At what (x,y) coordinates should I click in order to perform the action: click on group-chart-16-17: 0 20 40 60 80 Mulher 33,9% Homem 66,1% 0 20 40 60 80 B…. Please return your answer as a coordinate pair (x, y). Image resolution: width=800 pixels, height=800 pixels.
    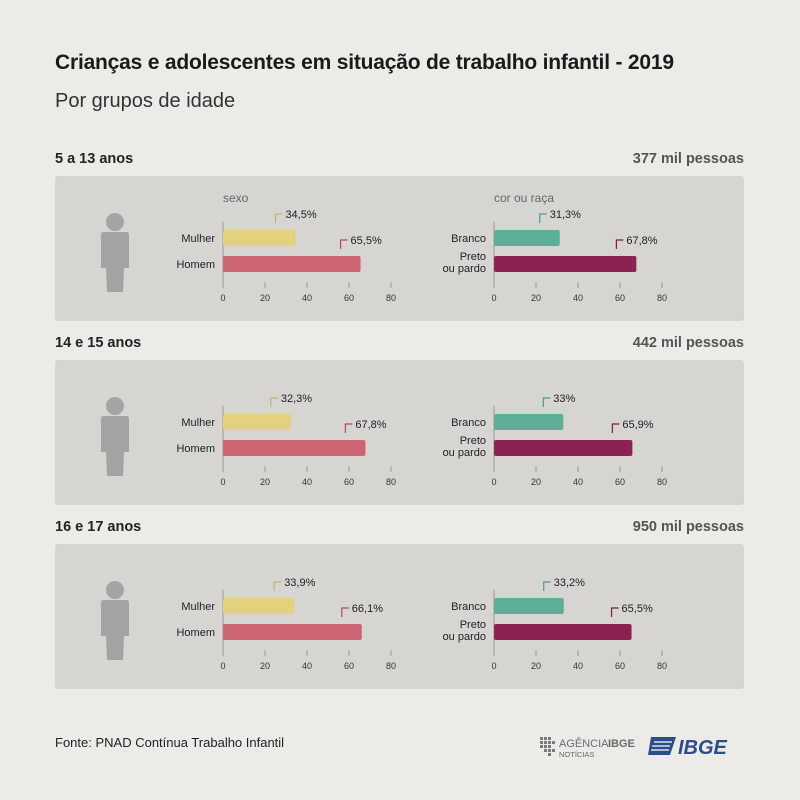
    Looking at the image, I should click on (384, 624).